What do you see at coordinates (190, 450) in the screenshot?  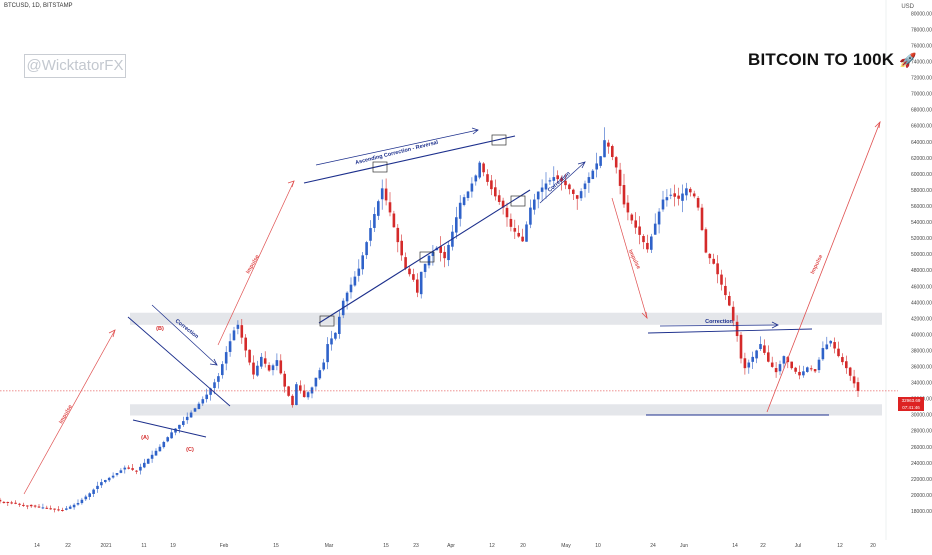 I see `annotation-label: (C)` at bounding box center [190, 450].